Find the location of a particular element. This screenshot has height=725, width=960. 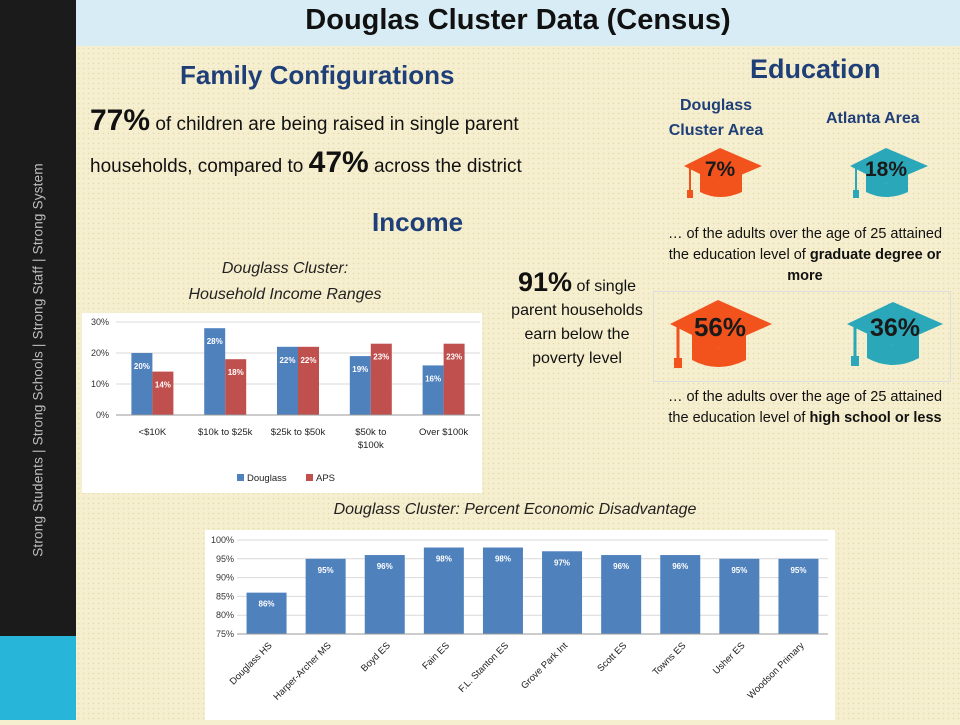

x-tick-label: Towns ES is located at coordinates (670, 659).